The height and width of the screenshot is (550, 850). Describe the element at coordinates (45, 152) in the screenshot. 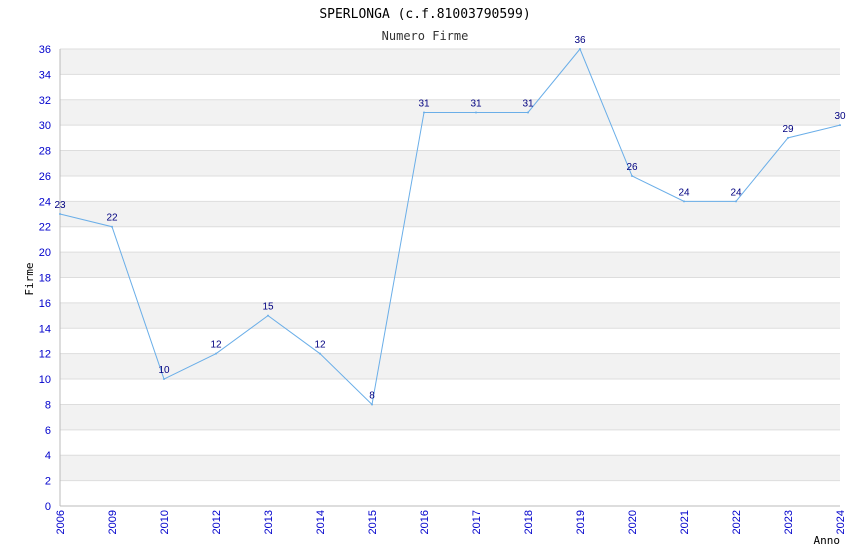

I see `y-tick-label: 28` at that location.